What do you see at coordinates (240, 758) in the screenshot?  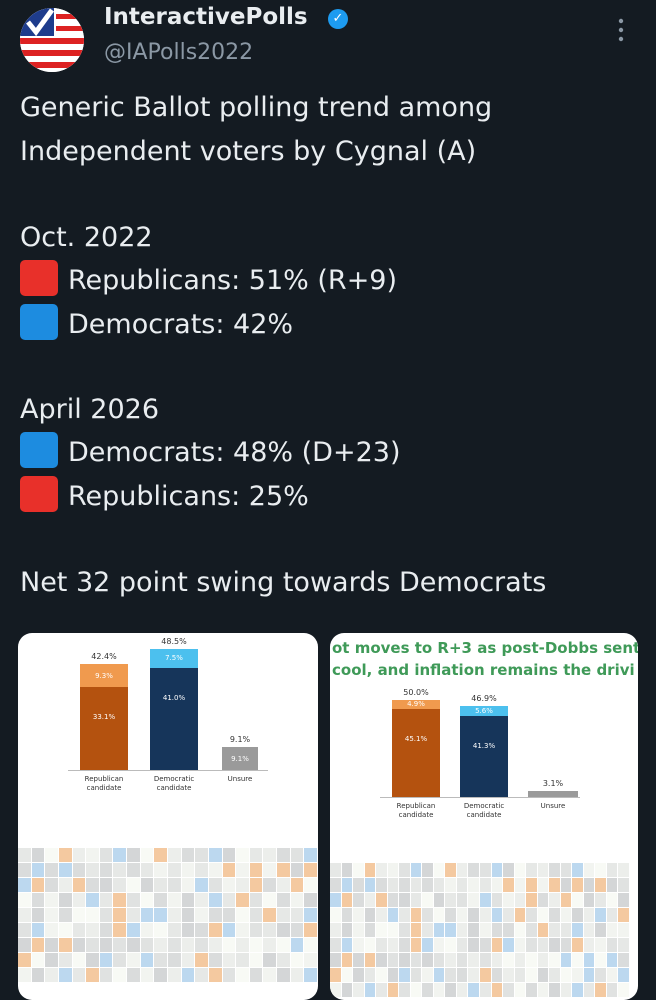 I see `segment-label: 9.1%` at bounding box center [240, 758].